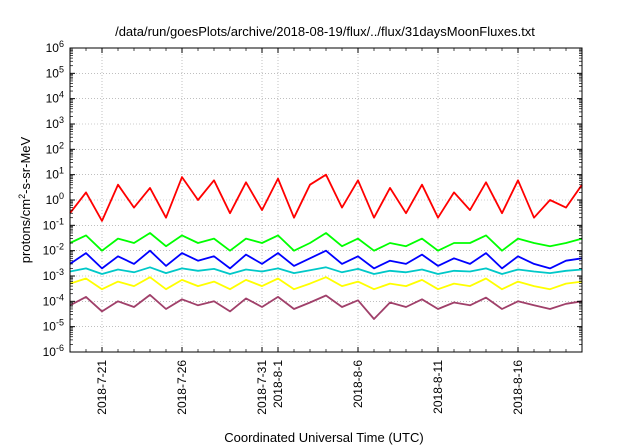 The width and height of the screenshot is (640, 448). I want to click on x-tick-label: 2018-8-1, so click(278, 384).